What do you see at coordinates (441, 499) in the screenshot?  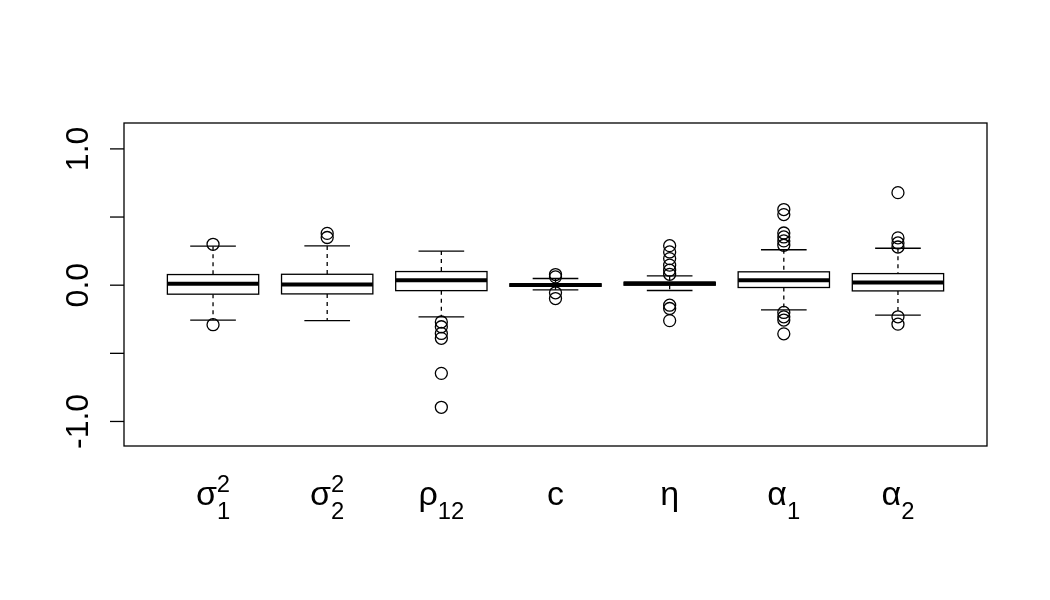 I see `x-tick-label: ρ$_{12}$` at bounding box center [441, 499].